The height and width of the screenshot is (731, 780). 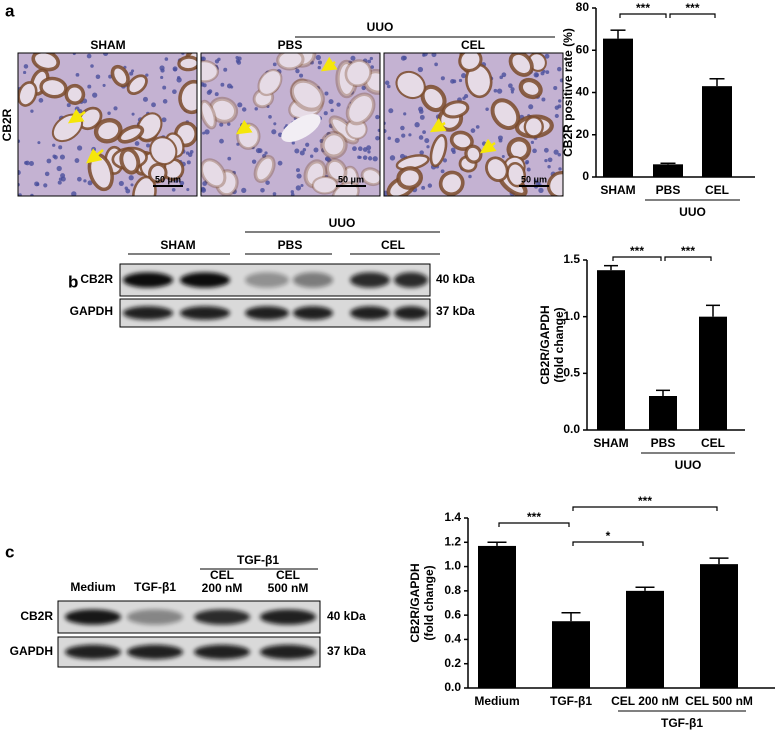 What do you see at coordinates (455, 311) in the screenshot?
I see `size-label: 37 kDa` at bounding box center [455, 311].